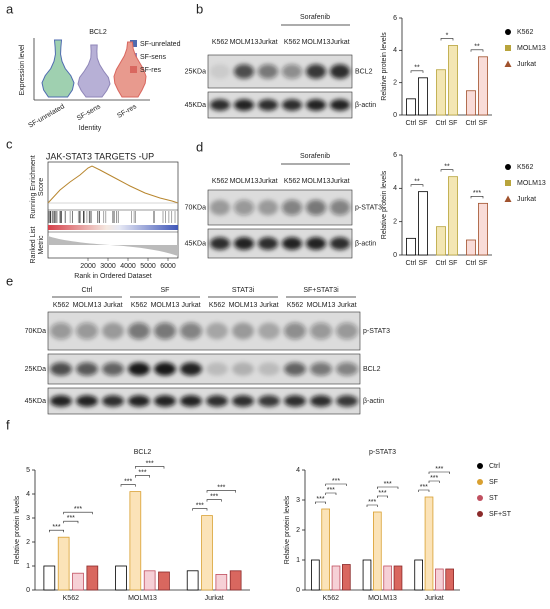 This screenshot has width=550, height=609. Describe the element at coordinates (339, 42) in the screenshot. I see `lane-label: Jurkat` at that location.